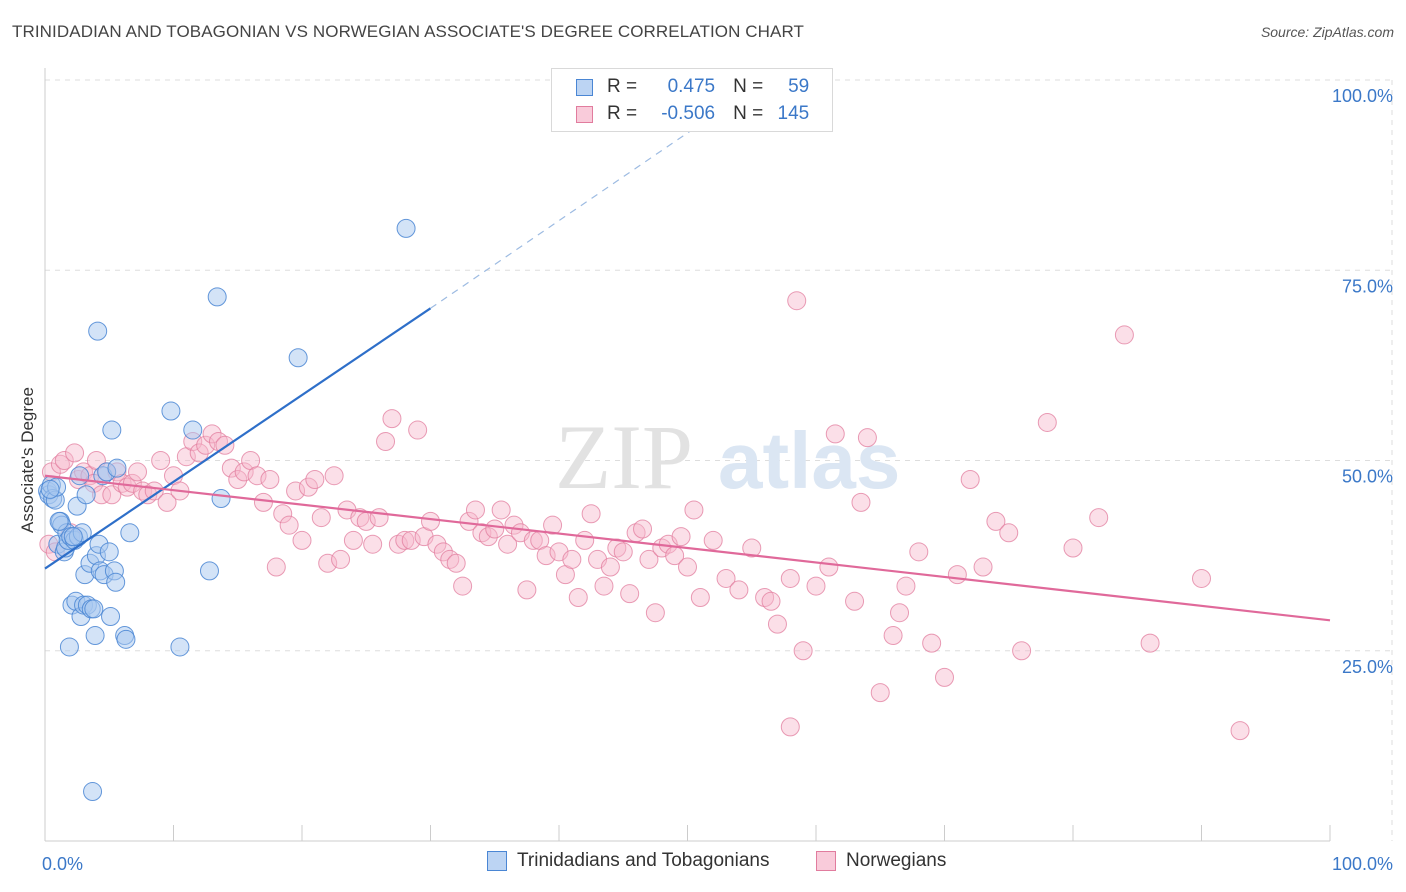 The image size is (1406, 892). What do you see at coordinates (584, 87) in the screenshot?
I see `legend-swatch-blue` at bounding box center [584, 87].